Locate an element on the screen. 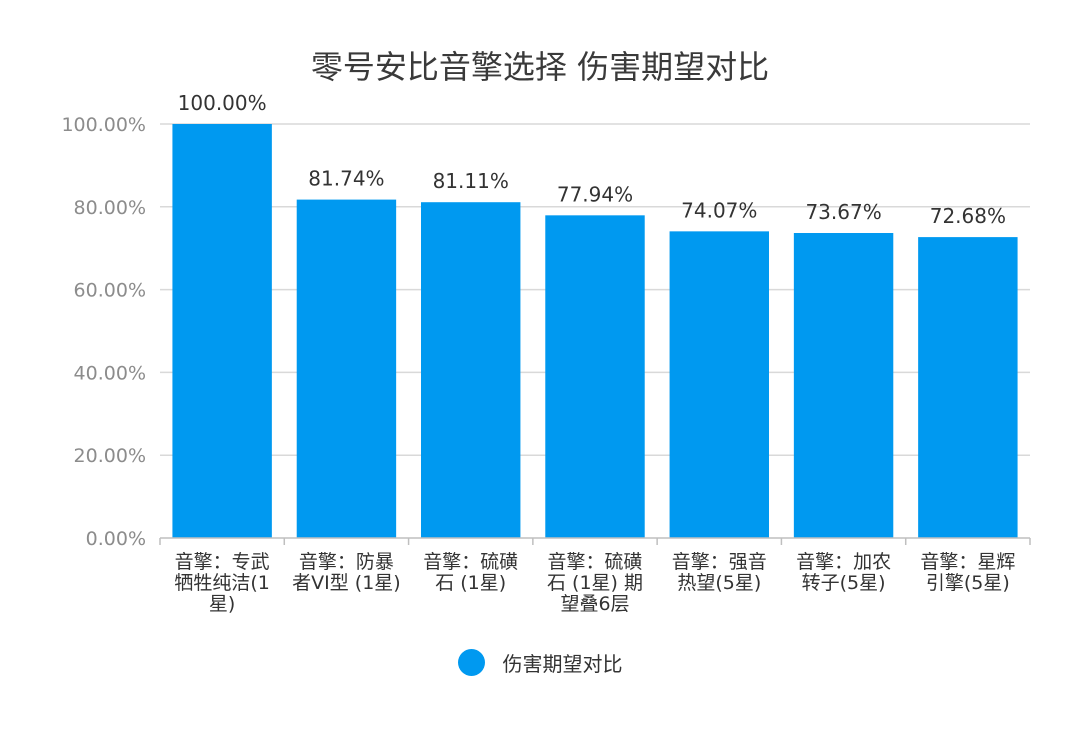 The width and height of the screenshot is (1080, 743). x-category-label: 音擎：星辉引擎(5星) is located at coordinates (967, 572).